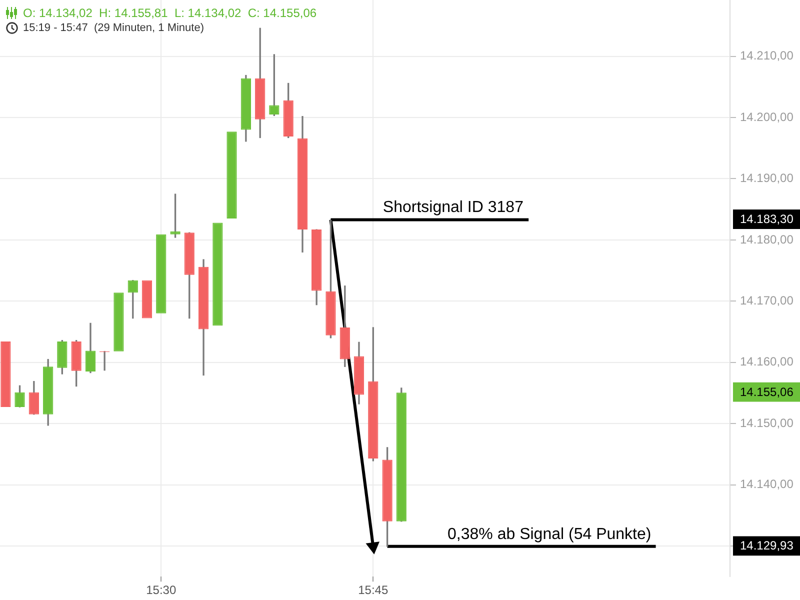 This screenshot has height=600, width=800. I want to click on y2-tick-label: 14.183,30, so click(767, 219).